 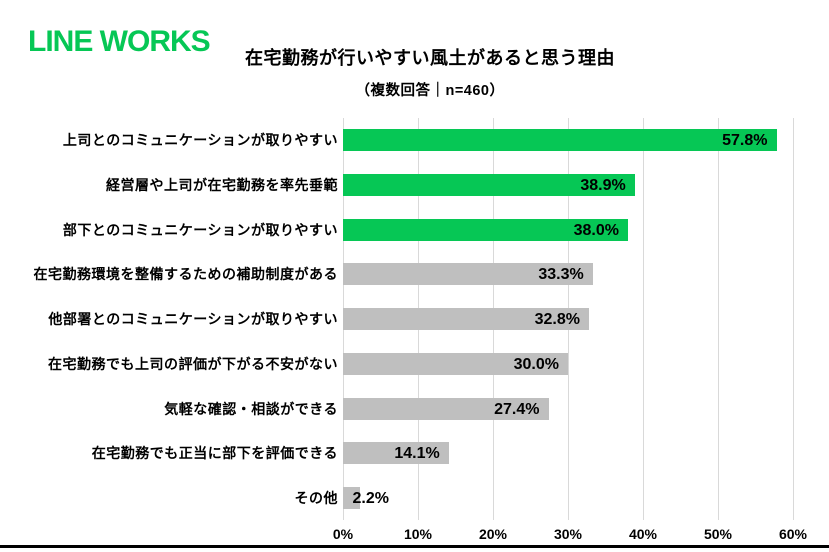 I want to click on x-axis-tick: 60%, so click(x=793, y=534).